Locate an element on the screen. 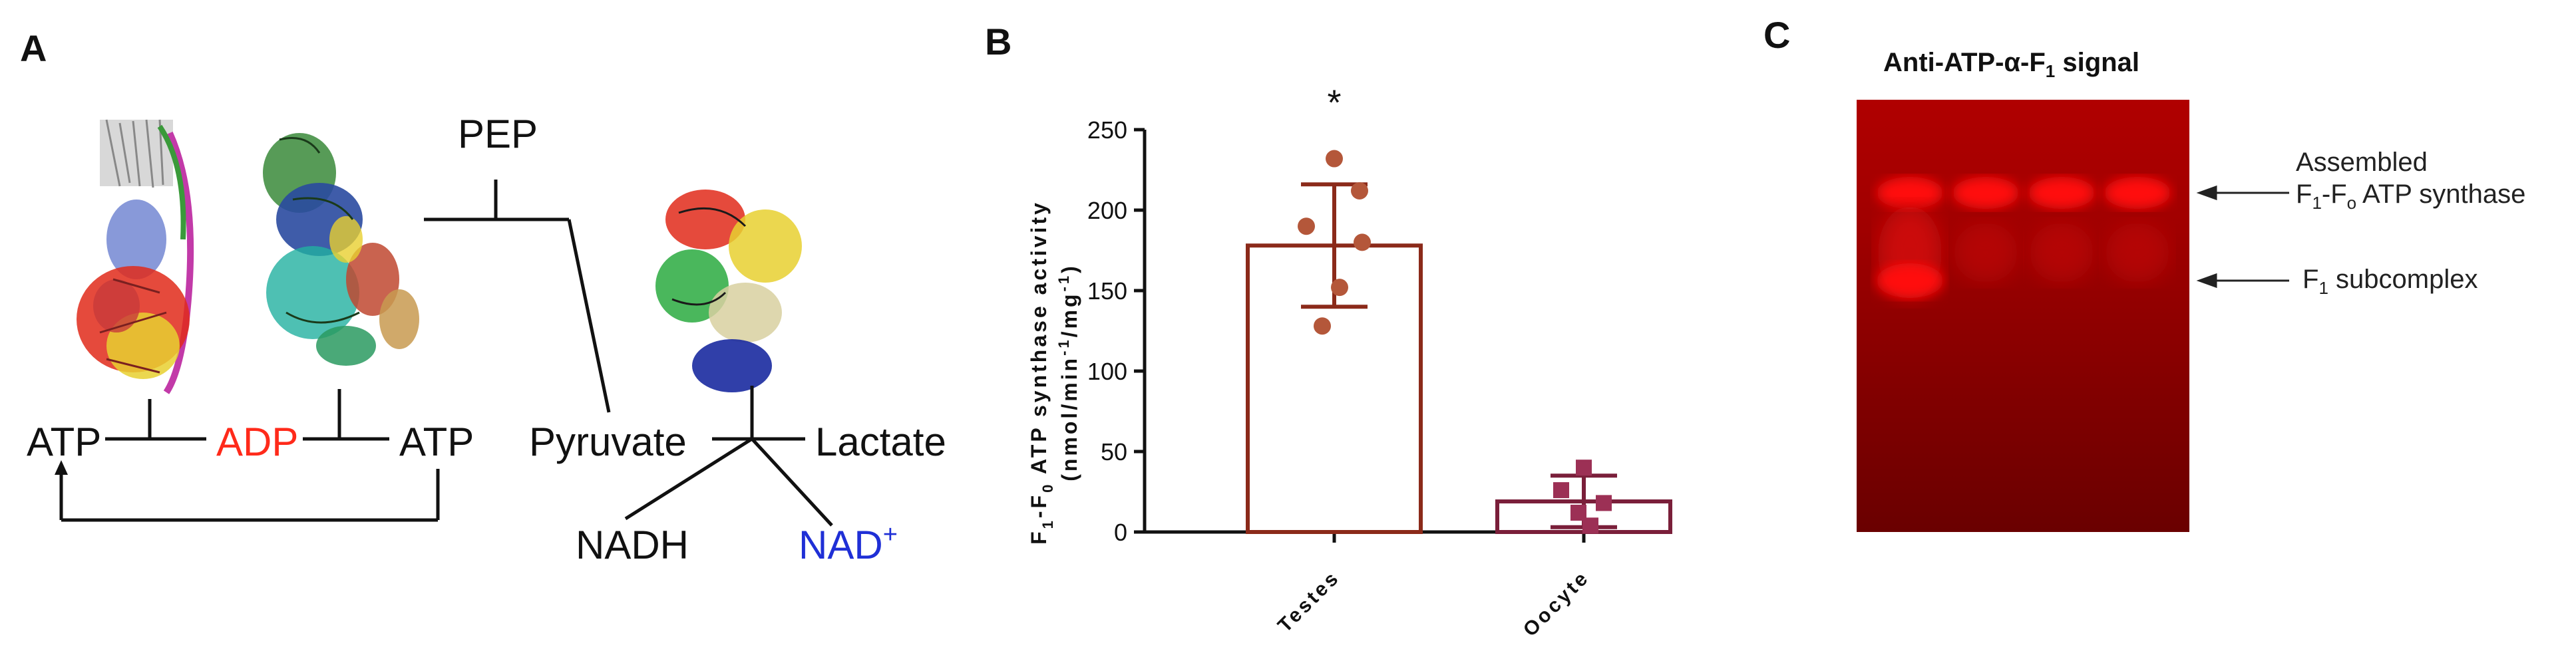 This screenshot has height=665, width=2576. y-axis-label: F1-F0 ATP synthase activity is located at coordinates (1041, 372).